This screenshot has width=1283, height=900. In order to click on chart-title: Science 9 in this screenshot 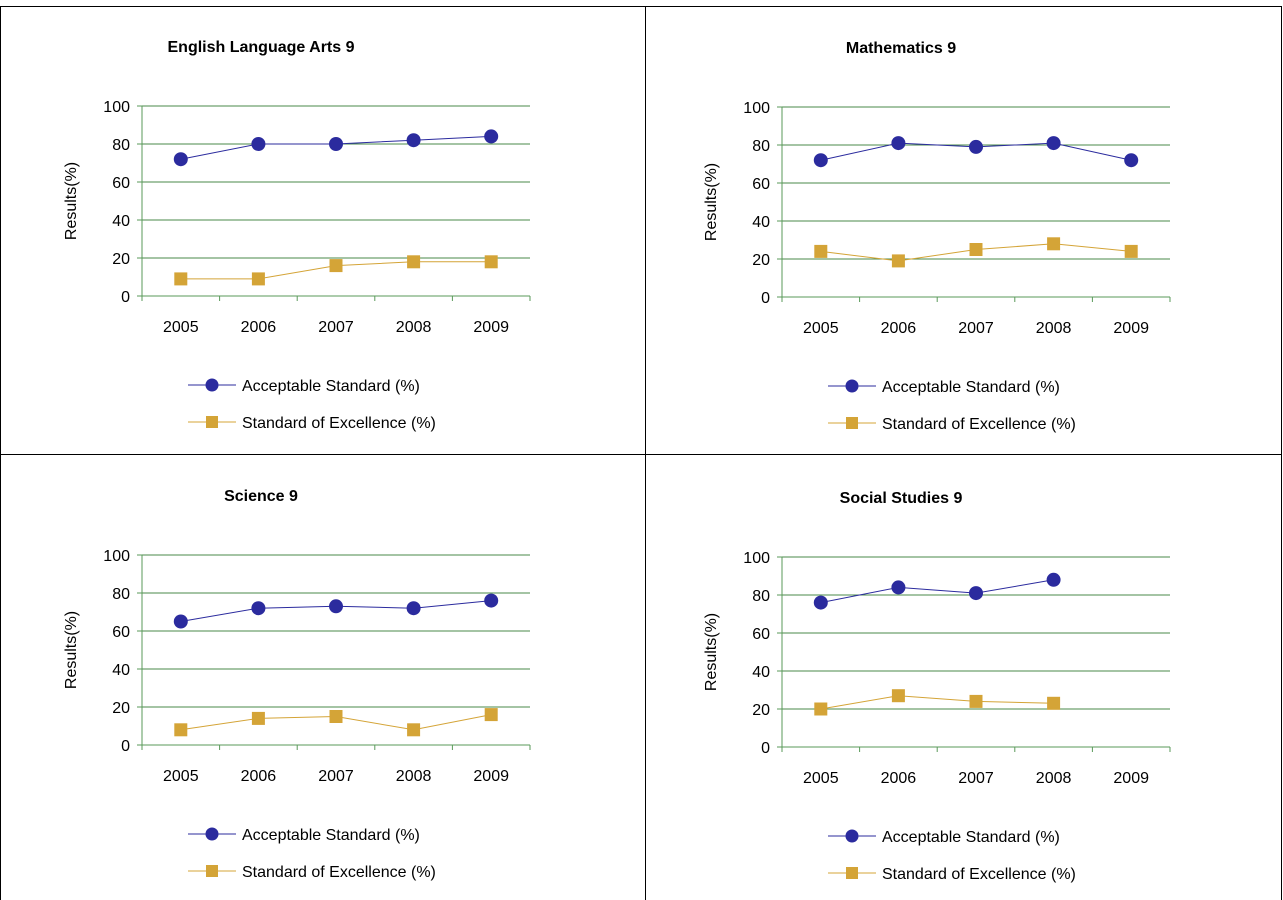, I will do `click(261, 496)`.